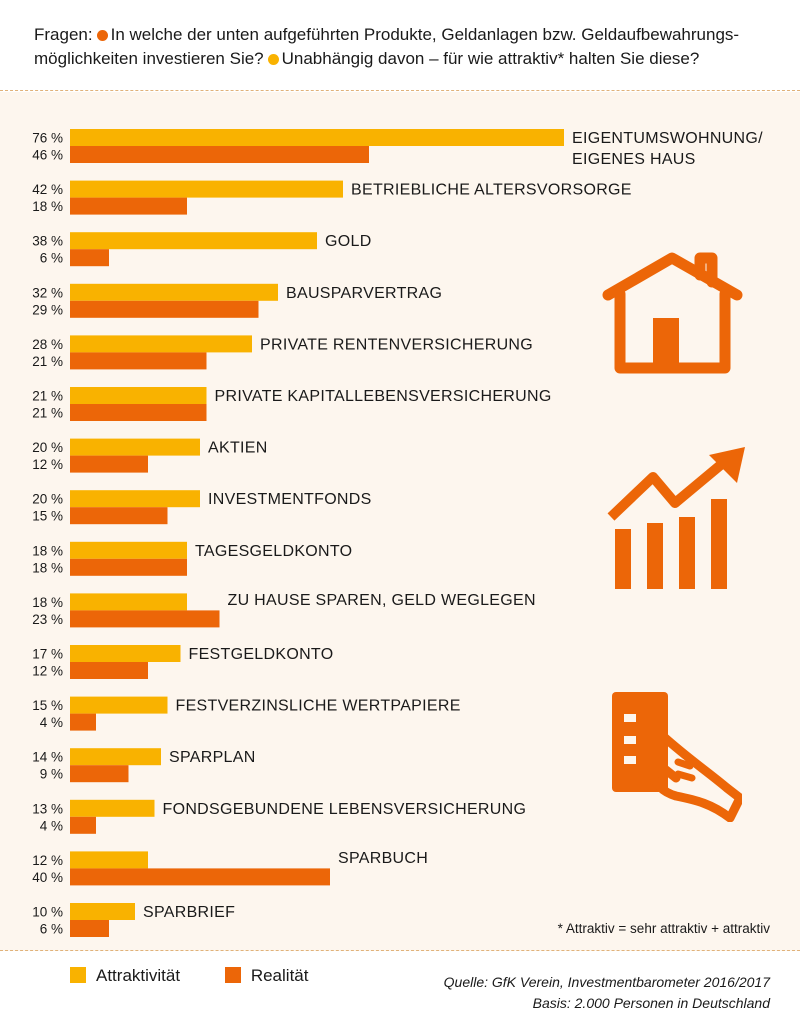 This screenshot has width=800, height=1028. I want to click on value-label-realitaet: 23 %, so click(47, 619).